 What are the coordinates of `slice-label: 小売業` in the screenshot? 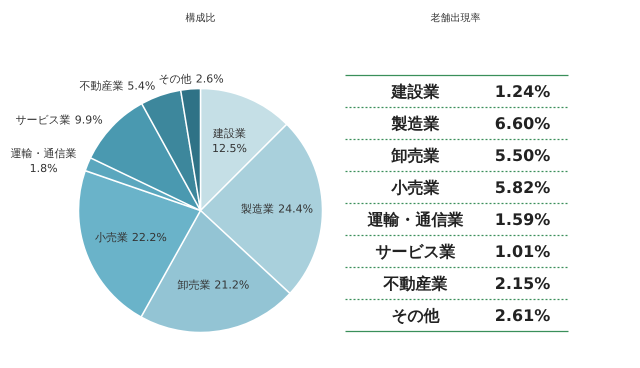 It's located at (111, 237).